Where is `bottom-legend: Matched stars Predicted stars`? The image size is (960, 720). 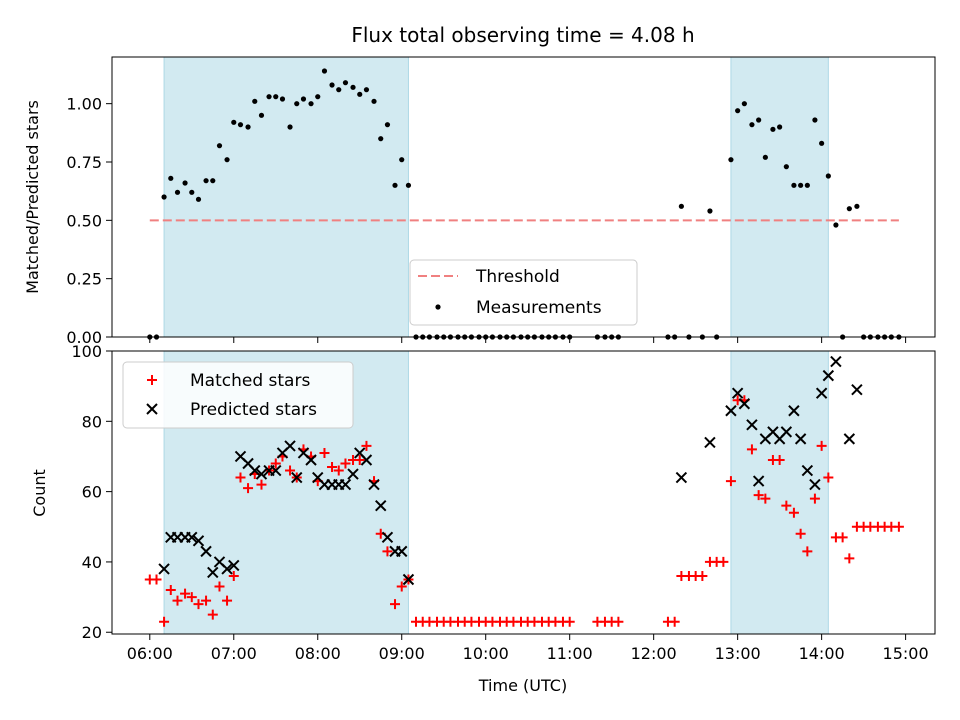 bottom-legend: Matched stars Predicted stars is located at coordinates (238, 395).